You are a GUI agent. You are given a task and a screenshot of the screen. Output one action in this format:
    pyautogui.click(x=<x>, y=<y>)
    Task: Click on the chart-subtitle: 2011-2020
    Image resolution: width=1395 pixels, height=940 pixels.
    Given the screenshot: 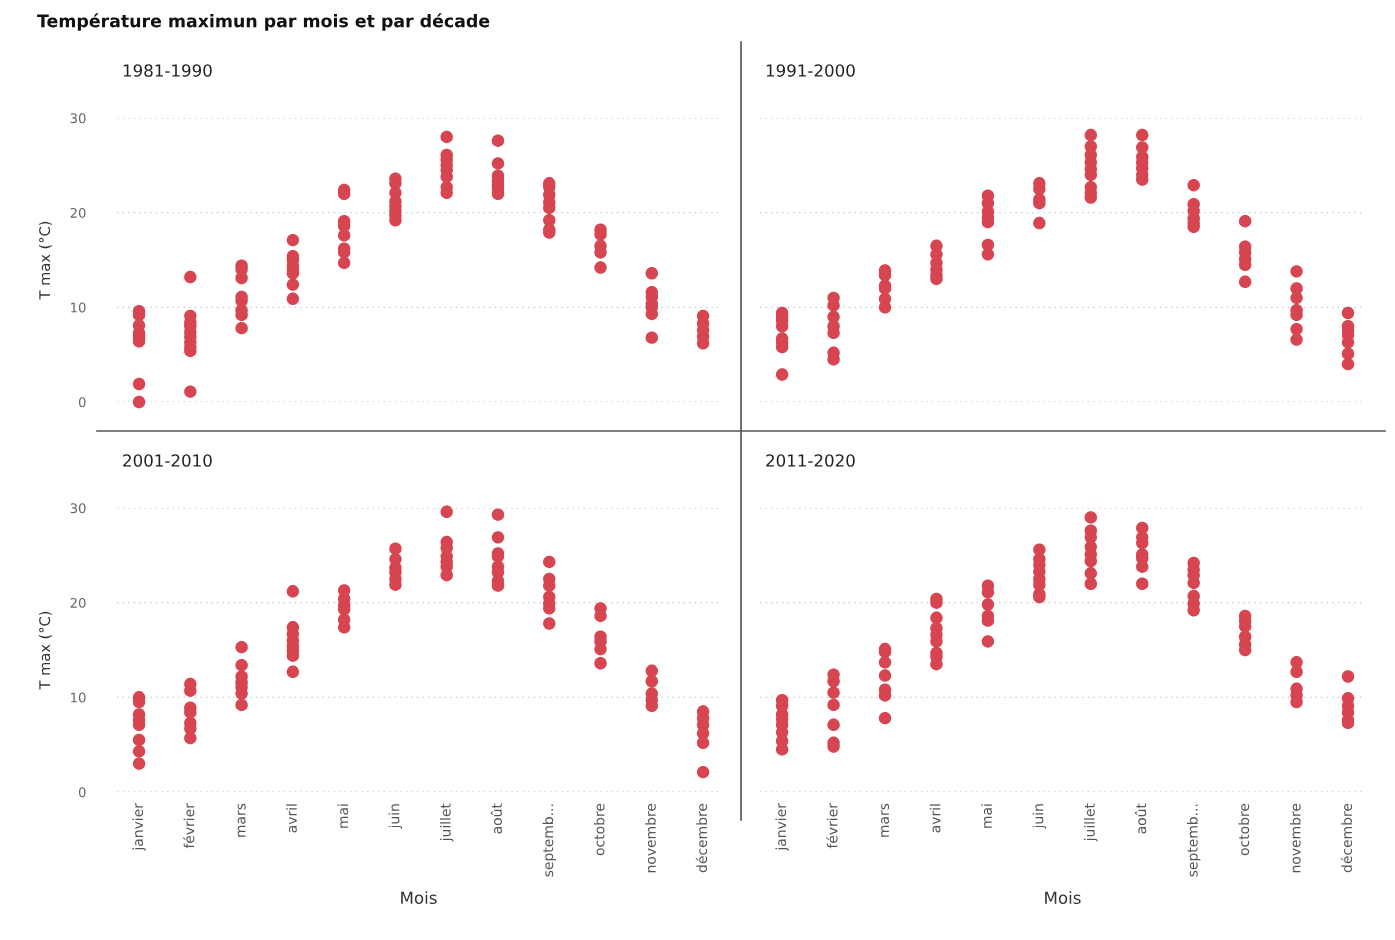 What is the action you would take?
    pyautogui.click(x=810, y=460)
    